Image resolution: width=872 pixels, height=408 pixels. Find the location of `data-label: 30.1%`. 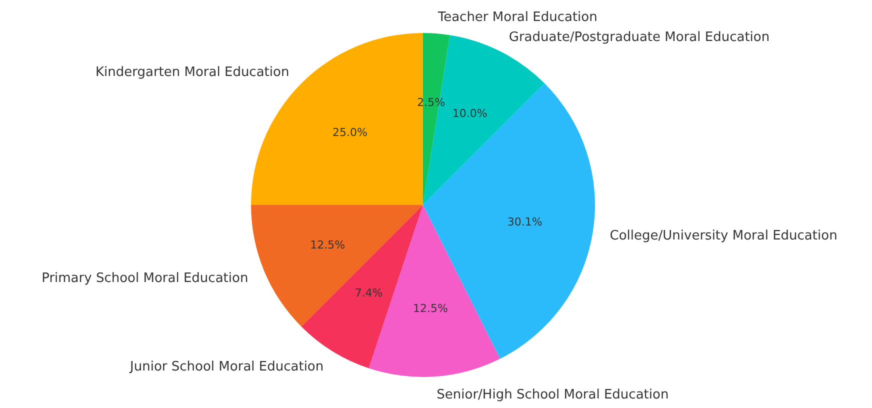

data-label: 30.1% is located at coordinates (524, 221).